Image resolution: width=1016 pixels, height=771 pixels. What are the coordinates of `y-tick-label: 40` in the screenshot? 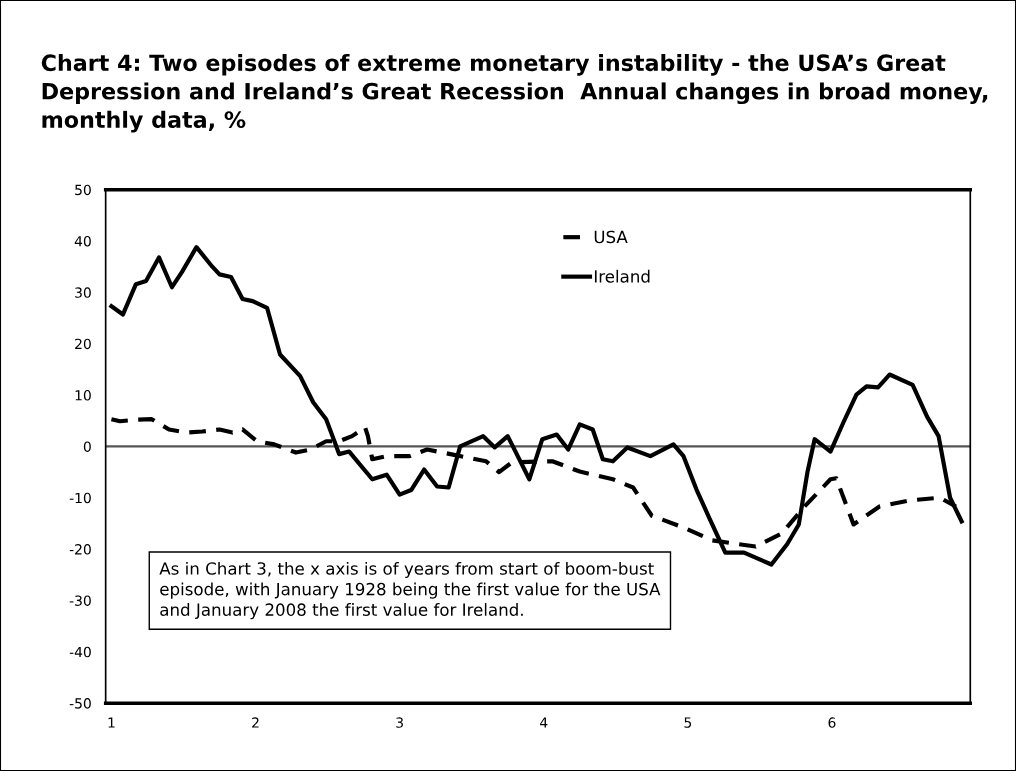 It's located at (82, 241).